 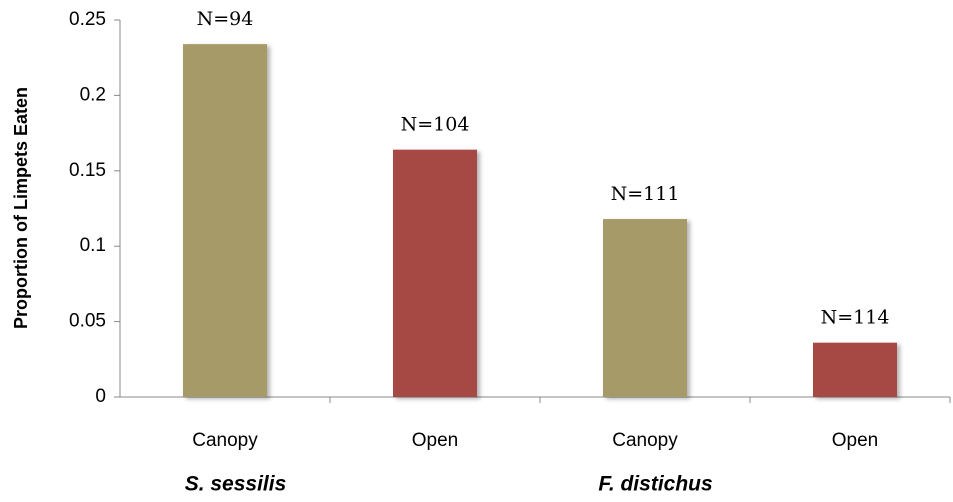 What do you see at coordinates (87, 170) in the screenshot?
I see `y-tick-label: 0.15` at bounding box center [87, 170].